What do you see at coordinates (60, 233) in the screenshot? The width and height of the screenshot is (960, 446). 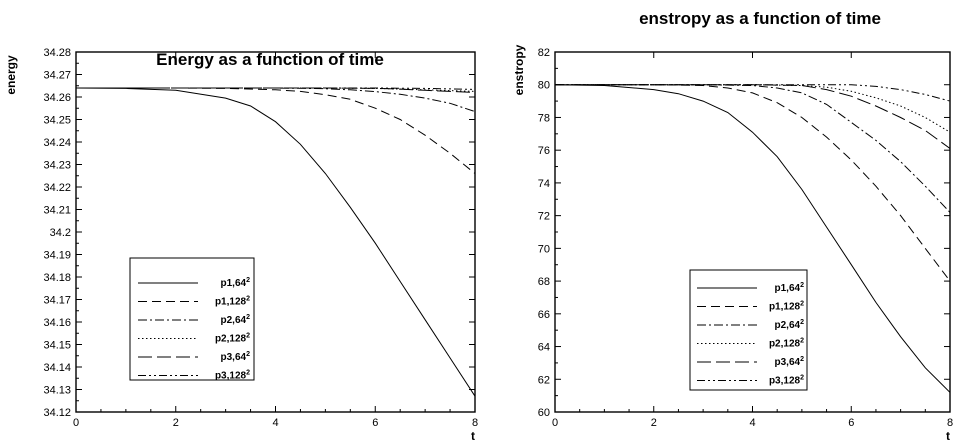 I see `y-tick-label: 34.2` at bounding box center [60, 233].